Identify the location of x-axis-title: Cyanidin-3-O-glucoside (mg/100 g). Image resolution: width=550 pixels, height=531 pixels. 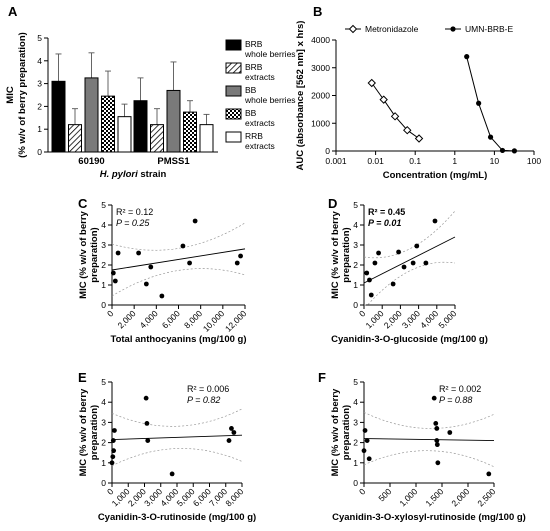
(409, 339).